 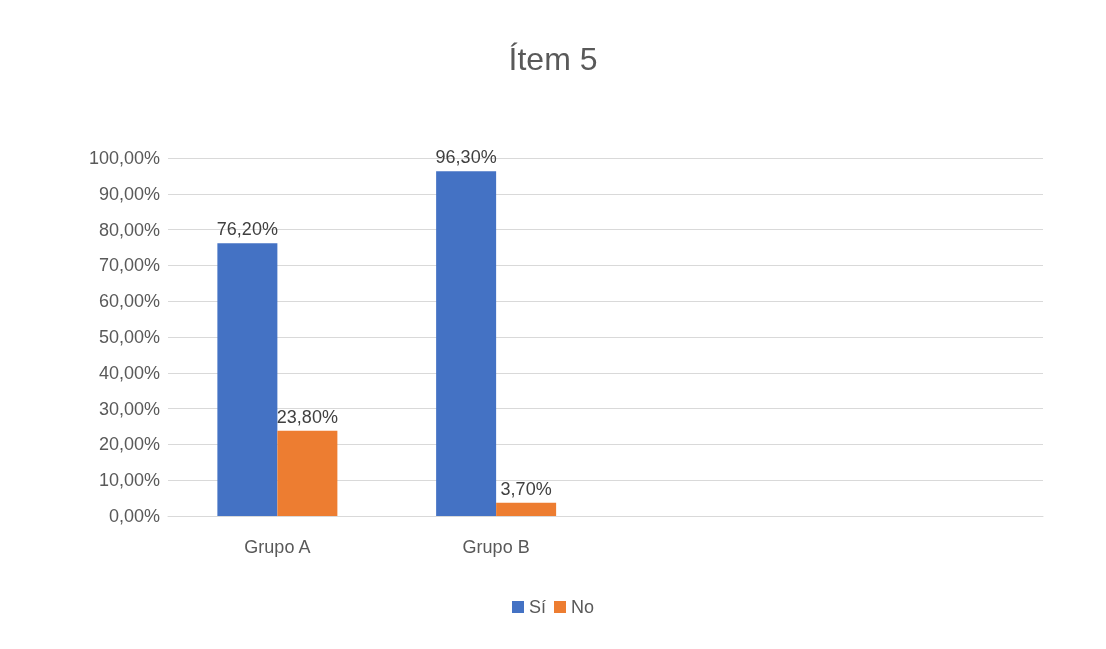 I want to click on y-tick-label: 70,00%, so click(x=129, y=265).